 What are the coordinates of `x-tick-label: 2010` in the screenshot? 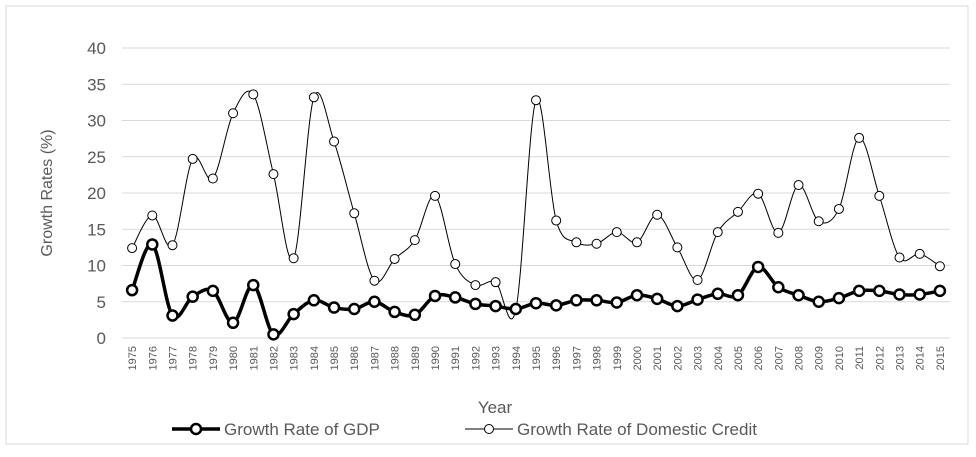 It's located at (840, 358).